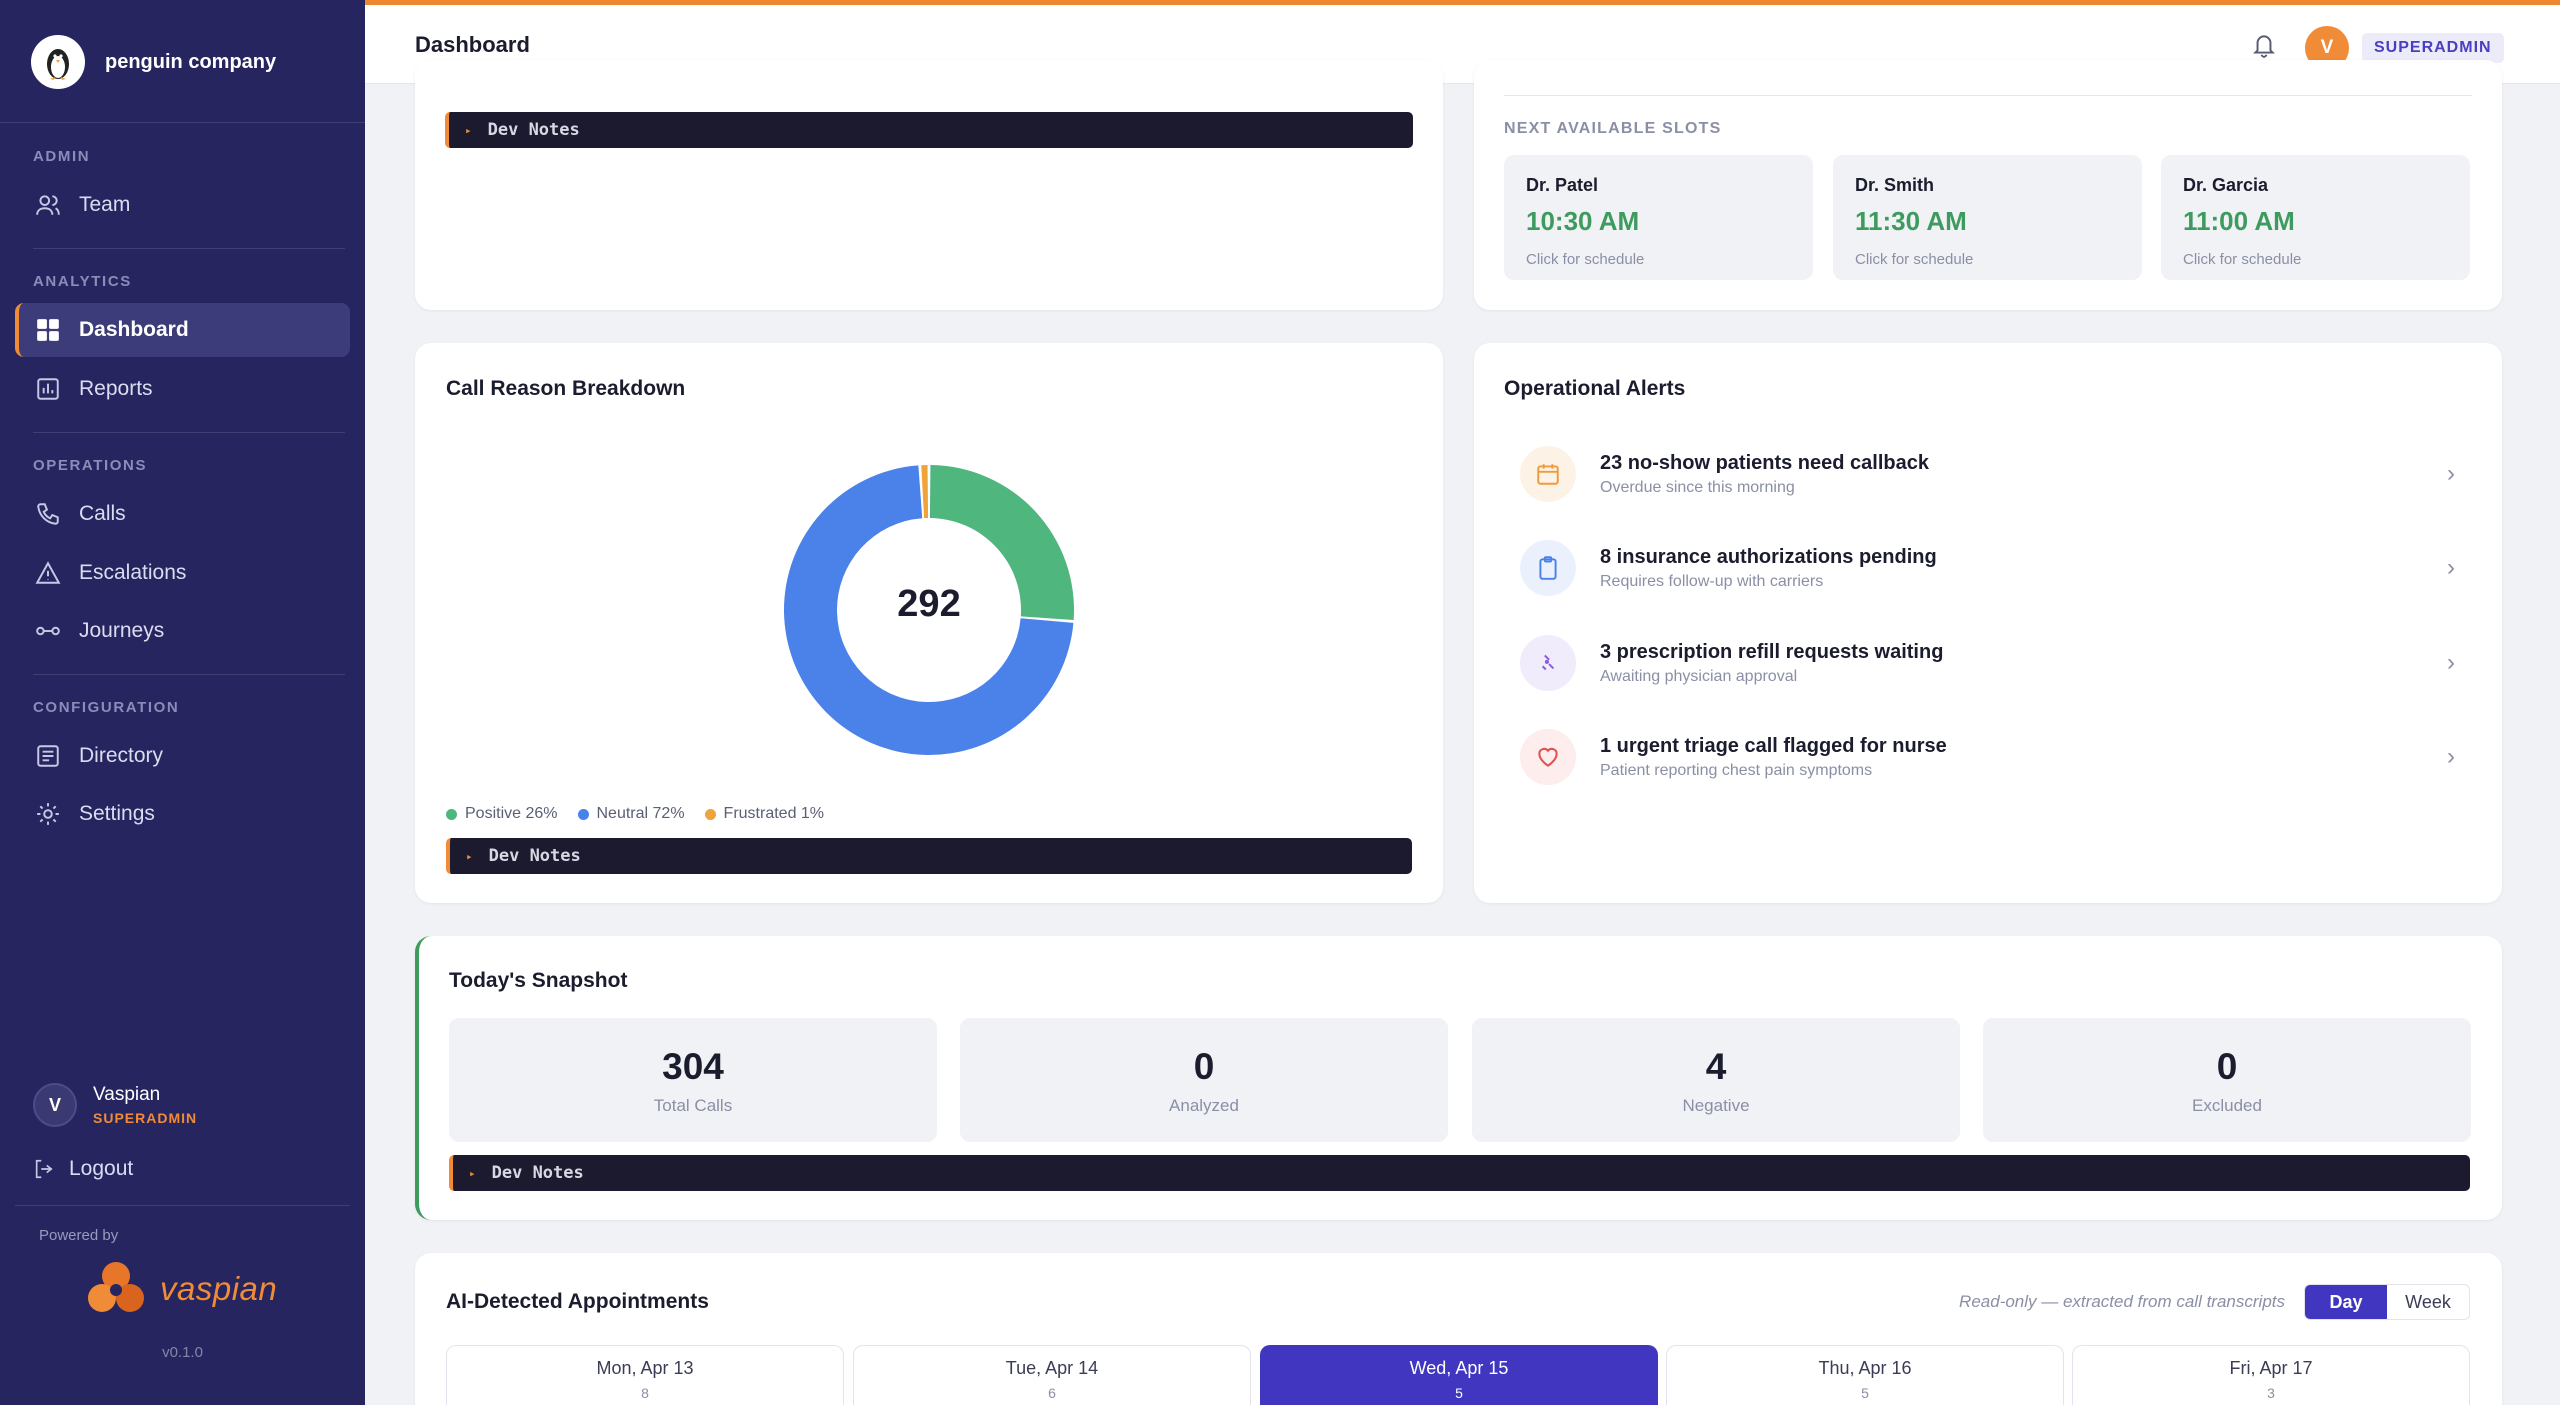 This screenshot has height=1405, width=2560. I want to click on alert-title: 3 prescription refill requests waiting, so click(1772, 651).